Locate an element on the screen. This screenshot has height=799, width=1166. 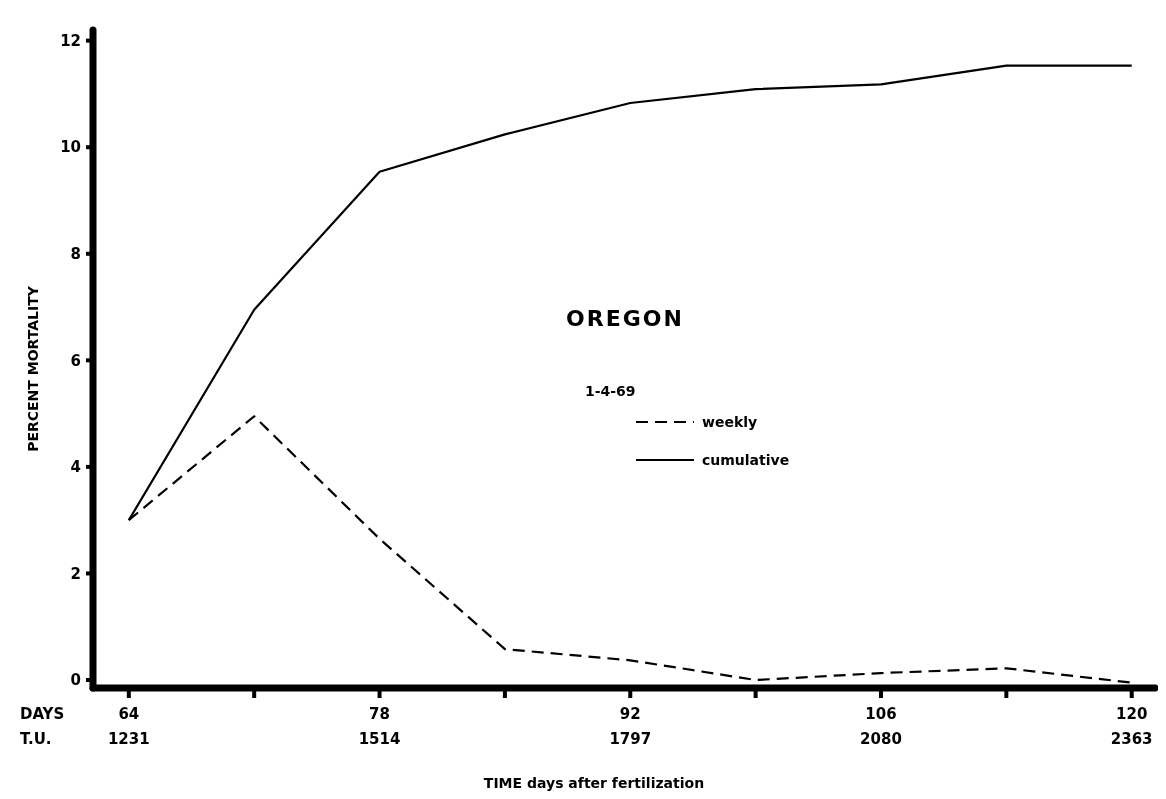
x-tick-label: 120 is located at coordinates (1132, 714).